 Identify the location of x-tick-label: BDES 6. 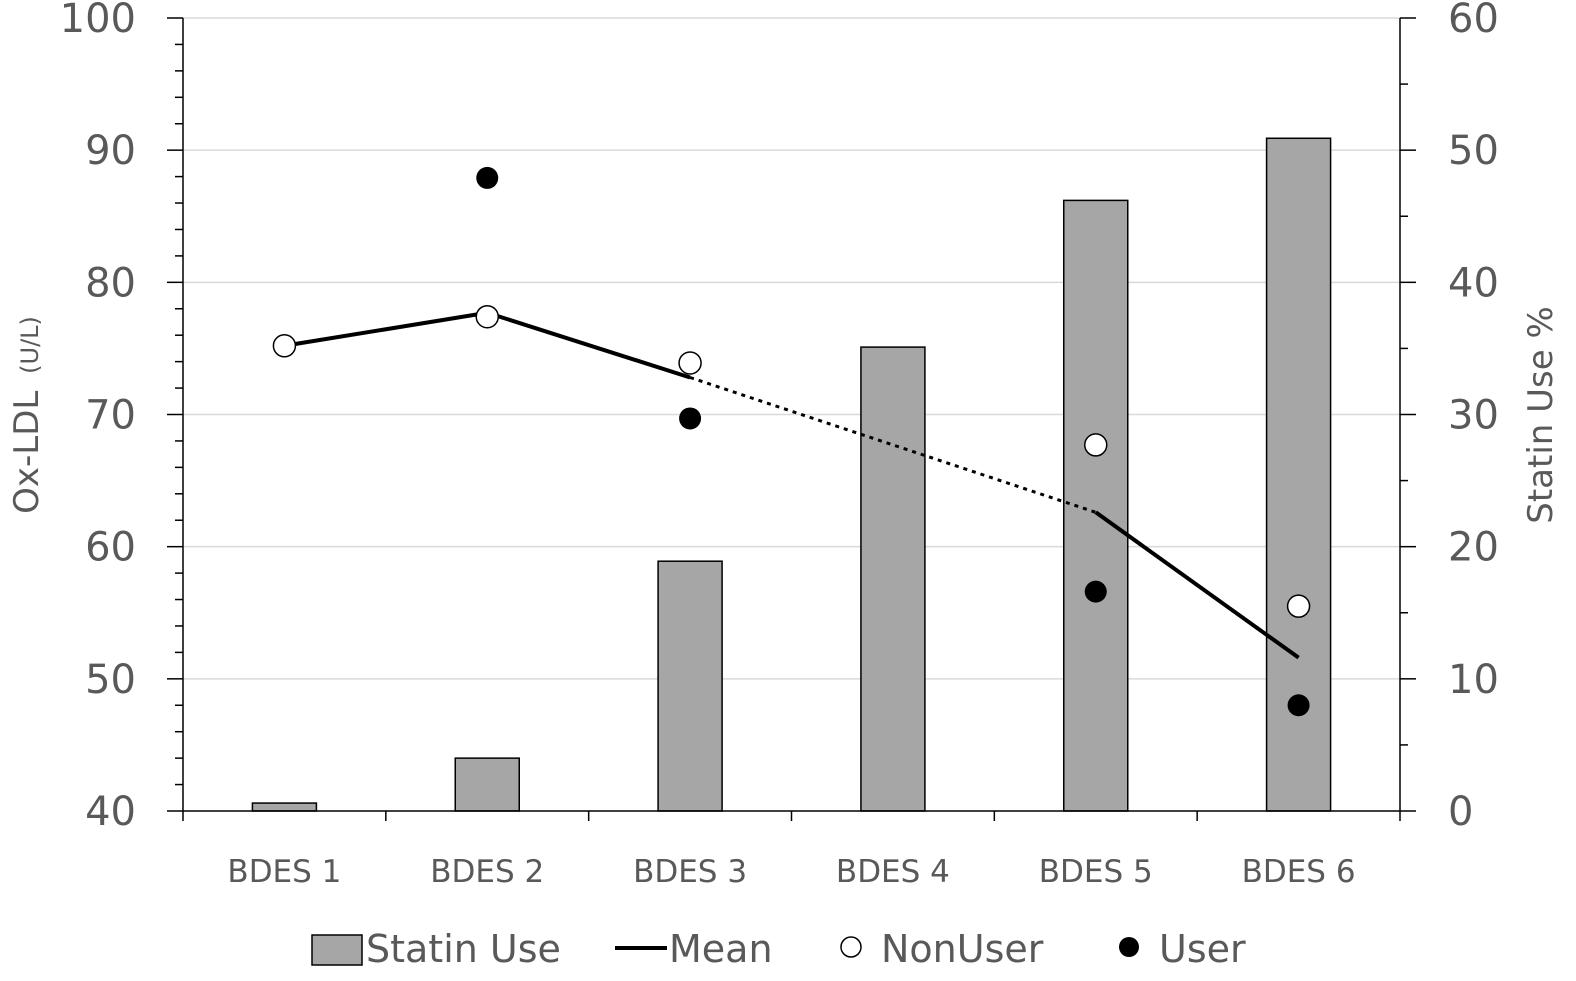
(1299, 872).